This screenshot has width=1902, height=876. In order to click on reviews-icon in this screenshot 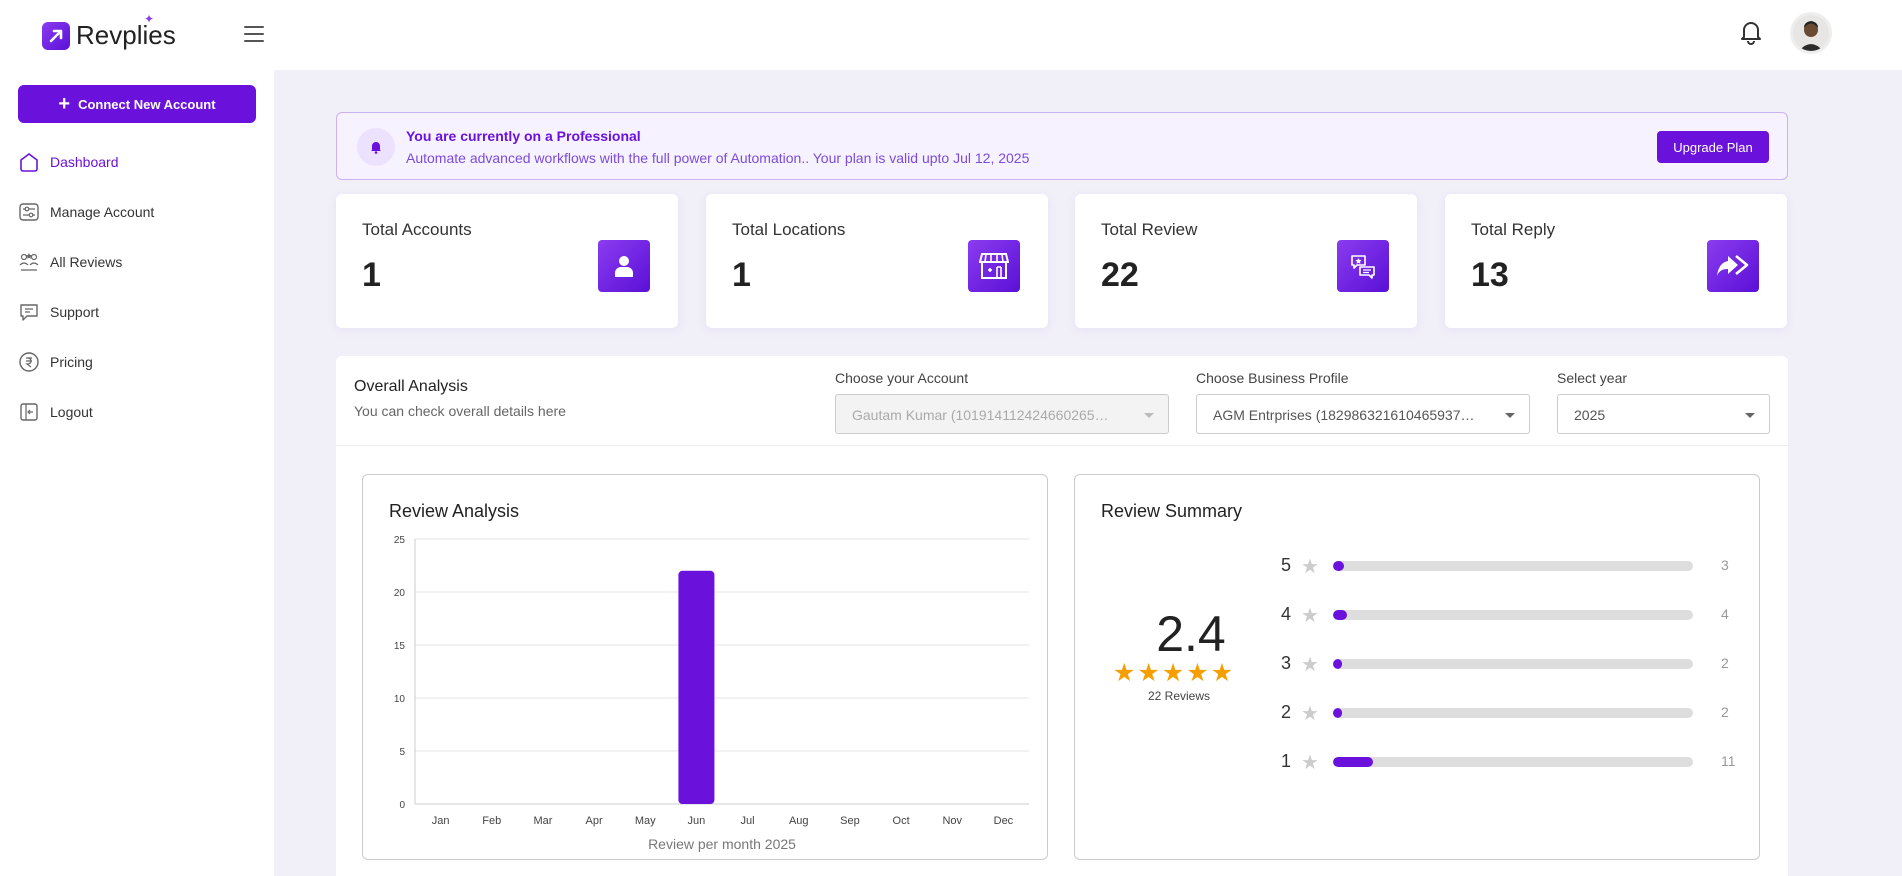, I will do `click(29, 262)`.